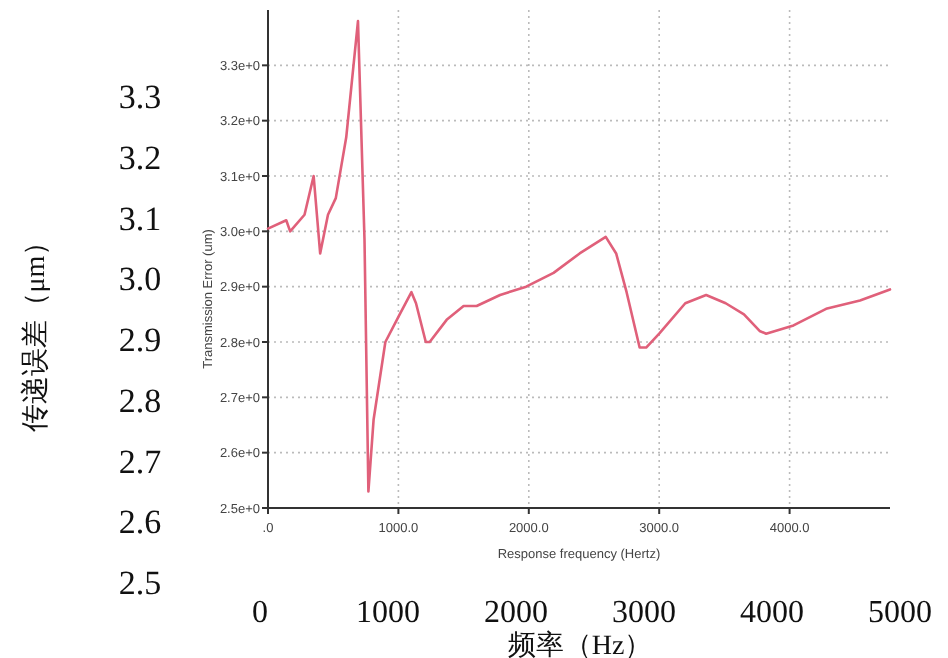  What do you see at coordinates (900, 613) in the screenshot?
I see `x2-tick-label: 5000` at bounding box center [900, 613].